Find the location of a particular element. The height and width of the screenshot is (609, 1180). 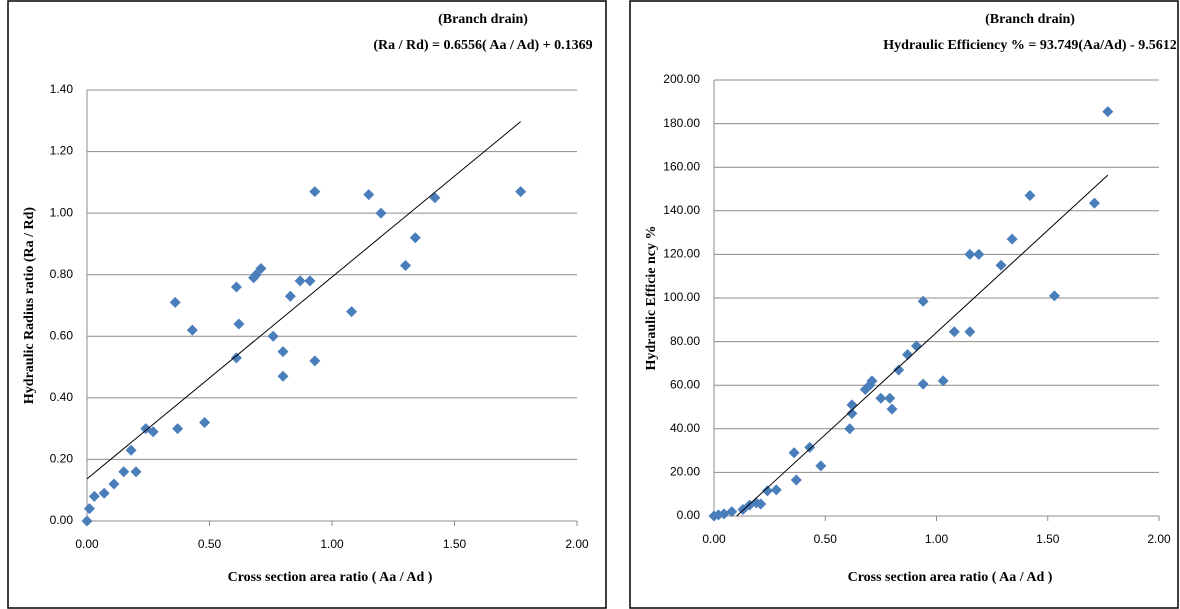

y-tick-label: 1.00 is located at coordinates (62, 212).